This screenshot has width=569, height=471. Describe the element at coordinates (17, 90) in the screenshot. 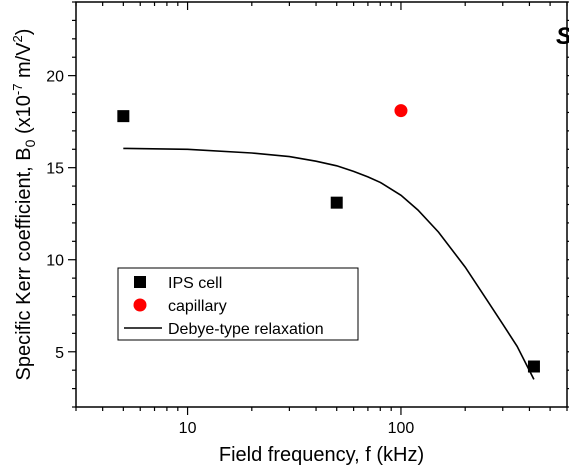

I see `y-axis-label-exponent: -7` at that location.